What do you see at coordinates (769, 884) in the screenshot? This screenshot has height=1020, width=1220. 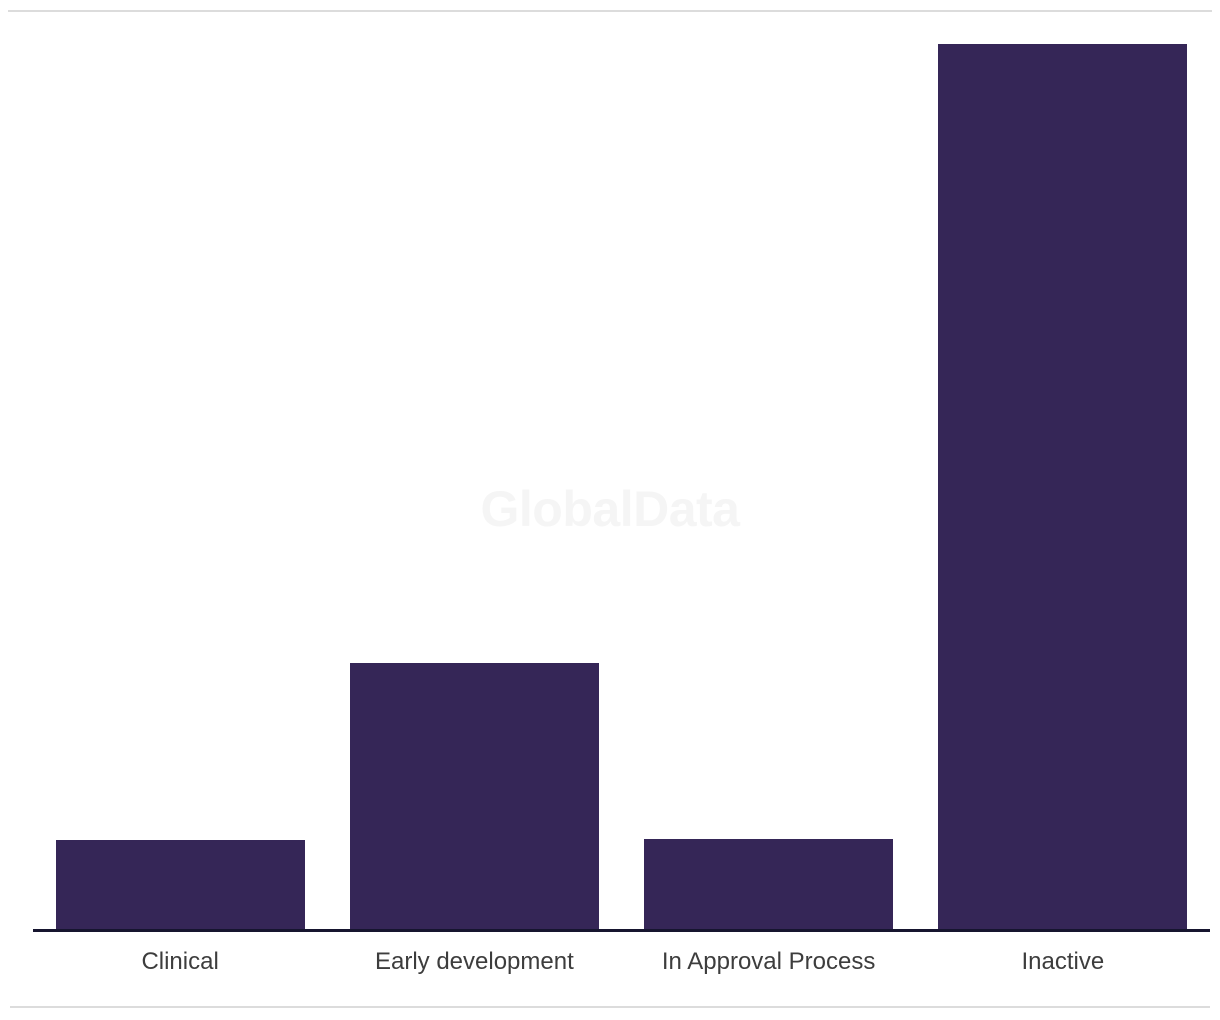 I see `bar-in-approval-process` at bounding box center [769, 884].